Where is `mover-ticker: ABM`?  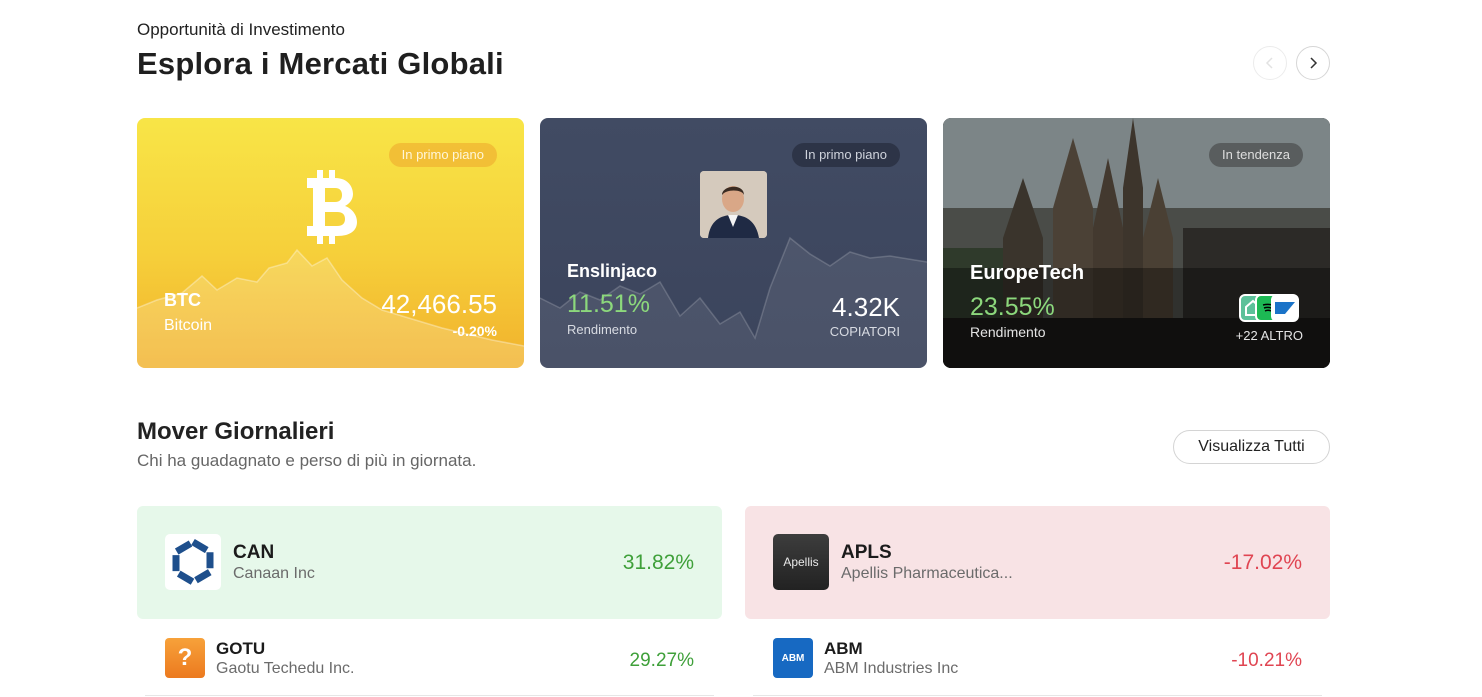
mover-ticker: ABM is located at coordinates (843, 648).